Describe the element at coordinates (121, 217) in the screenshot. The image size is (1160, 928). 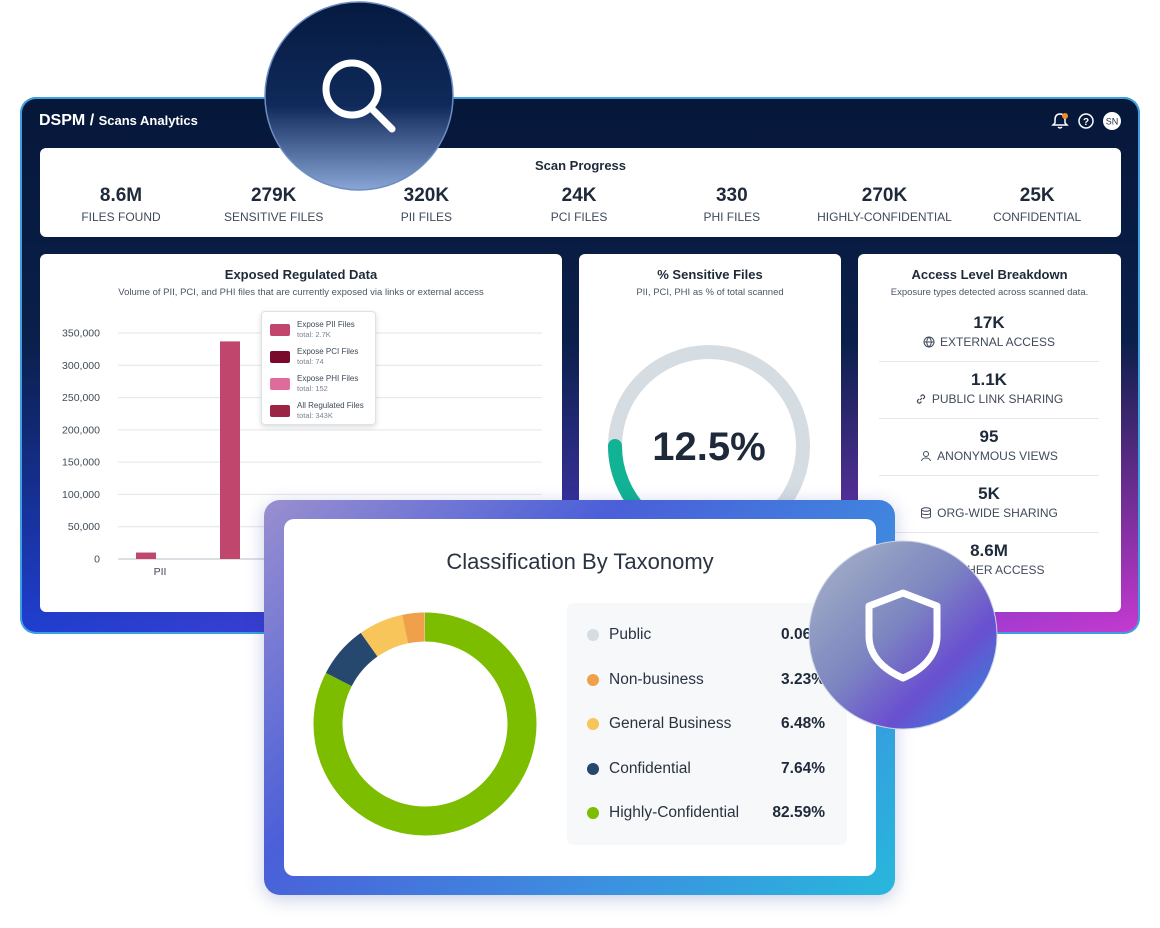
I see `stat-label: FILES FOUND` at that location.